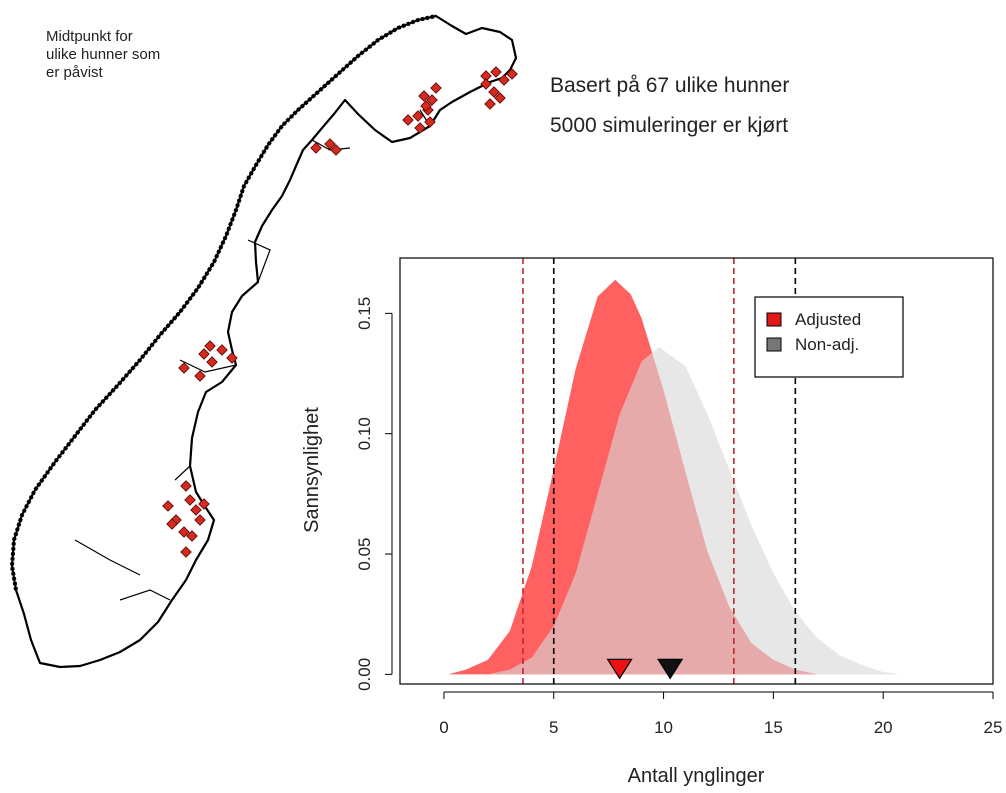 This screenshot has height=793, width=1006. Describe the element at coordinates (663, 727) in the screenshot. I see `x-tick-label: 10` at that location.